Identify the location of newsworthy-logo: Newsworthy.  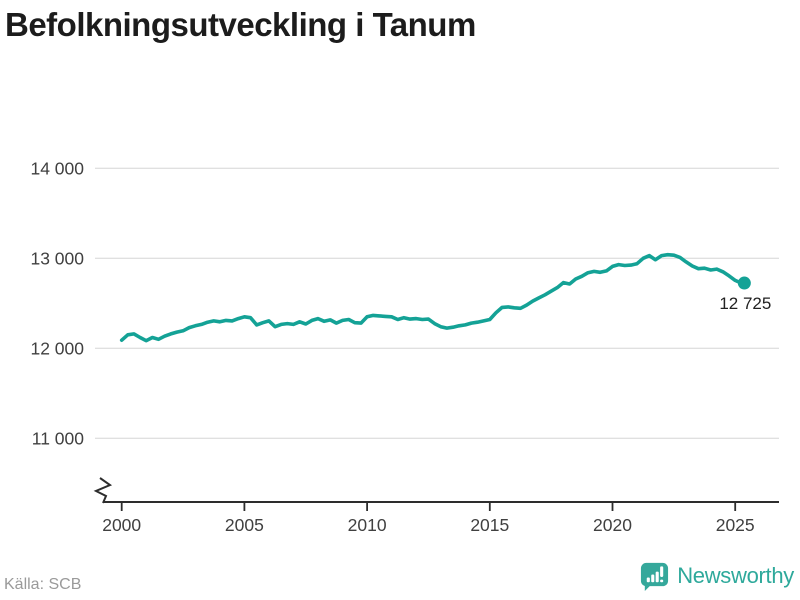
(716, 576).